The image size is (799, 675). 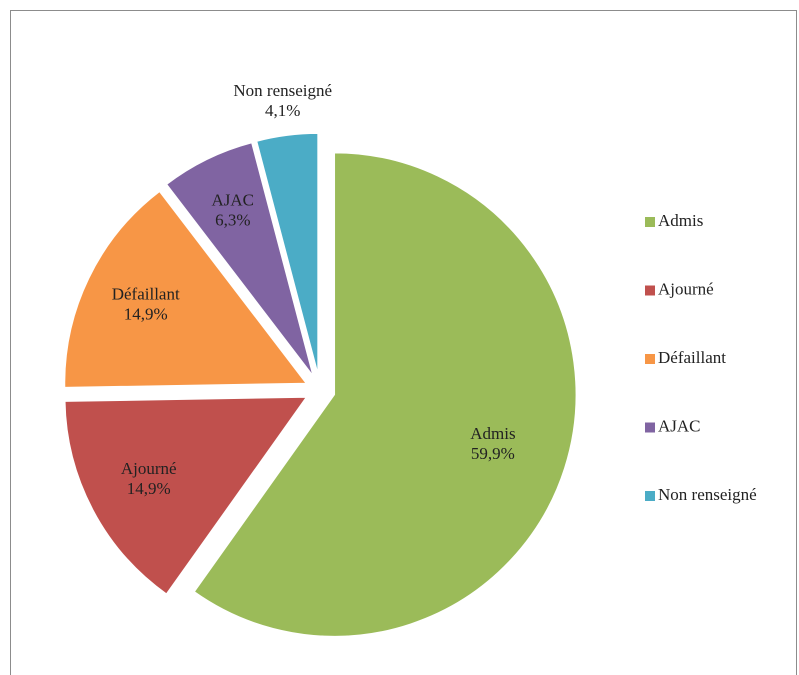 What do you see at coordinates (707, 494) in the screenshot?
I see `legend-label: Non renseigné` at bounding box center [707, 494].